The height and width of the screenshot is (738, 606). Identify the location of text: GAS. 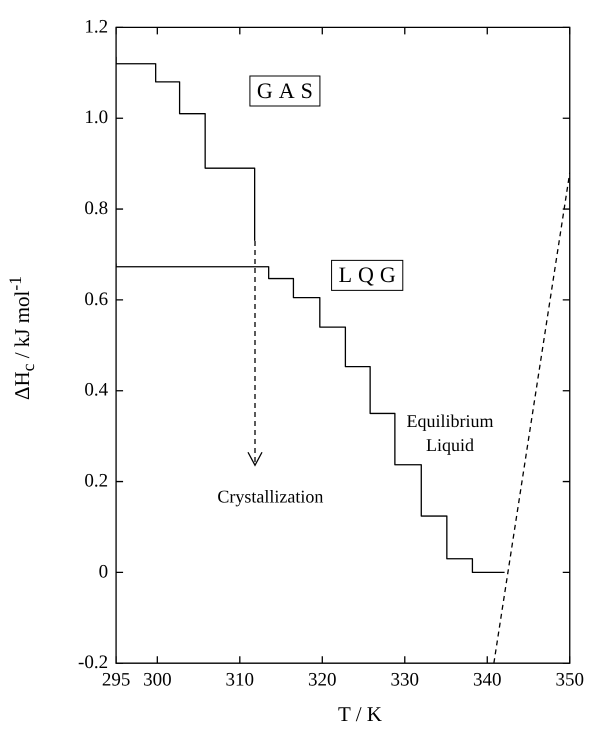
(287, 90).